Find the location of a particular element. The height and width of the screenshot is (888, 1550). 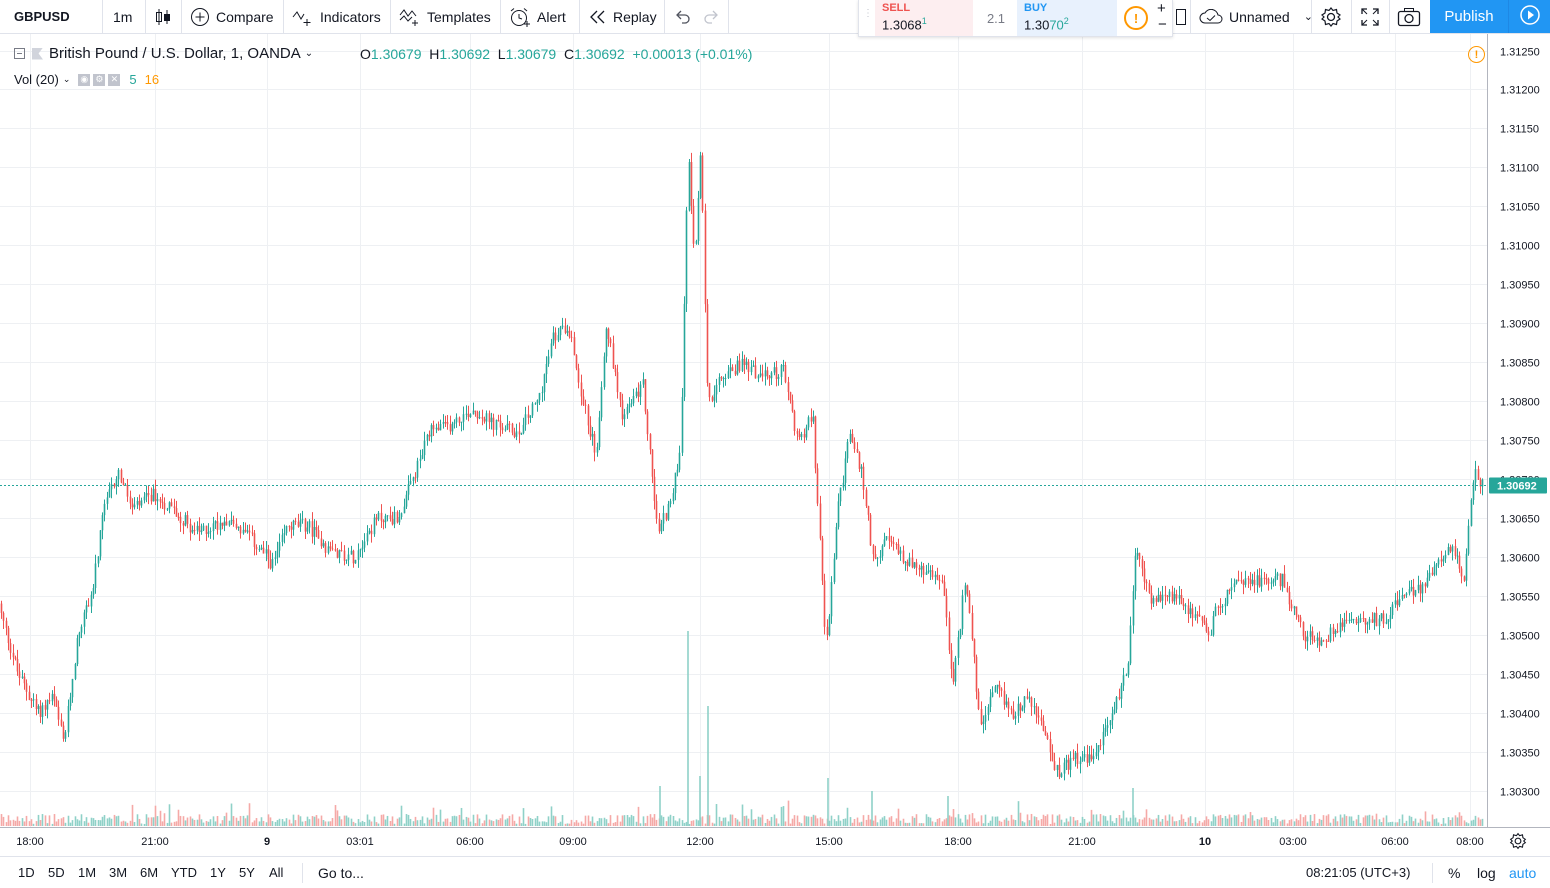

info-icon: ! is located at coordinates (1136, 18).